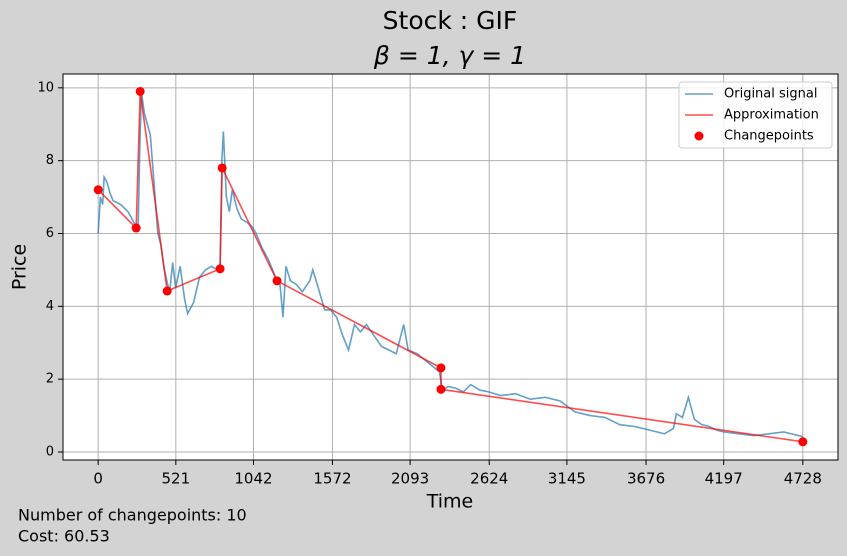  Describe the element at coordinates (567, 479) in the screenshot. I see `x-tick-label: 3145` at that location.